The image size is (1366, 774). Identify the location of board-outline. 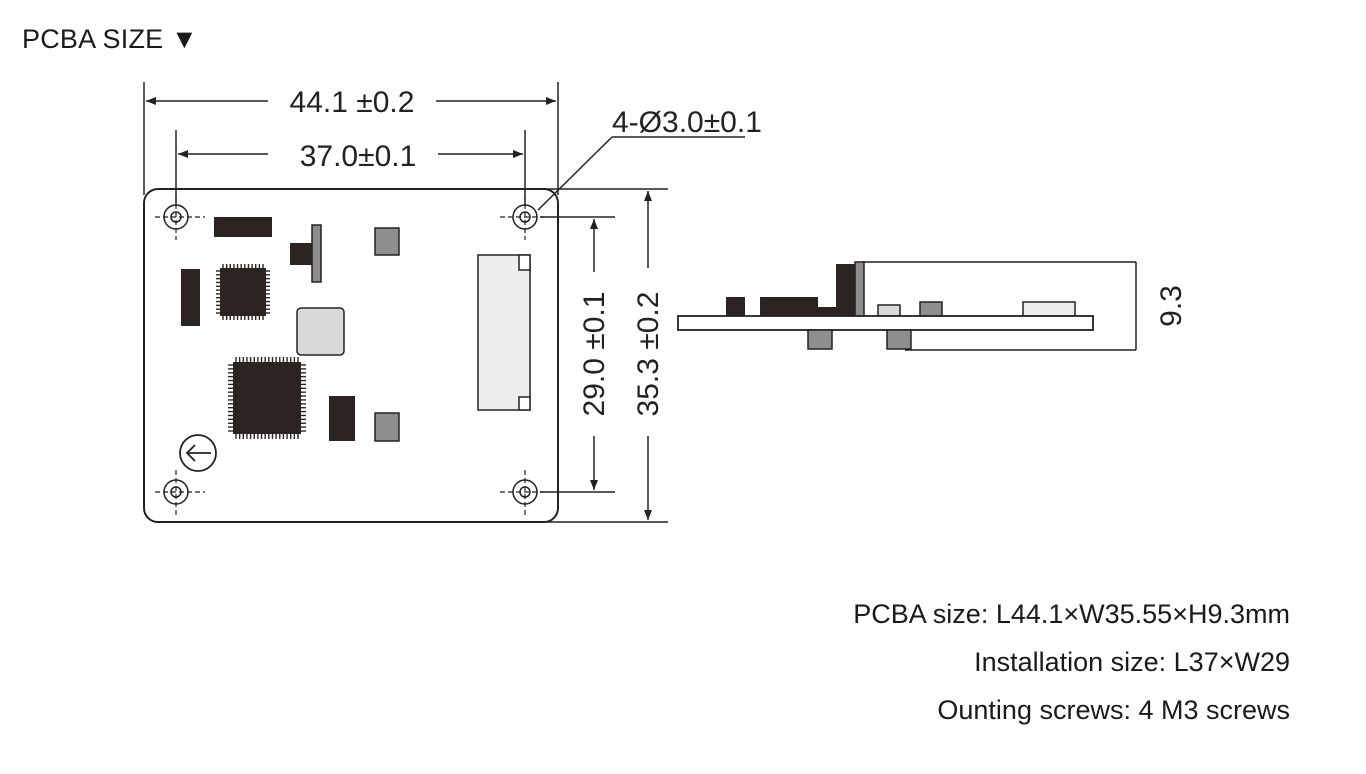
(351, 355).